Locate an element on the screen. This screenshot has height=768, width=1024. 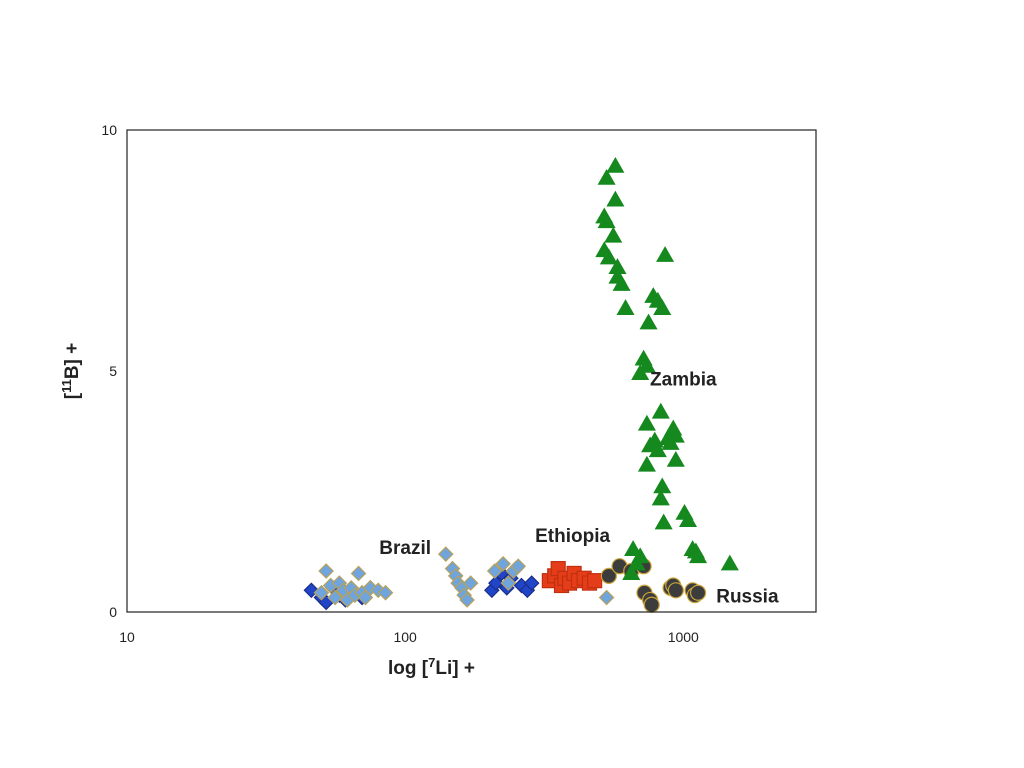
x-axis-title-superscript: 7 is located at coordinates (431, 662).